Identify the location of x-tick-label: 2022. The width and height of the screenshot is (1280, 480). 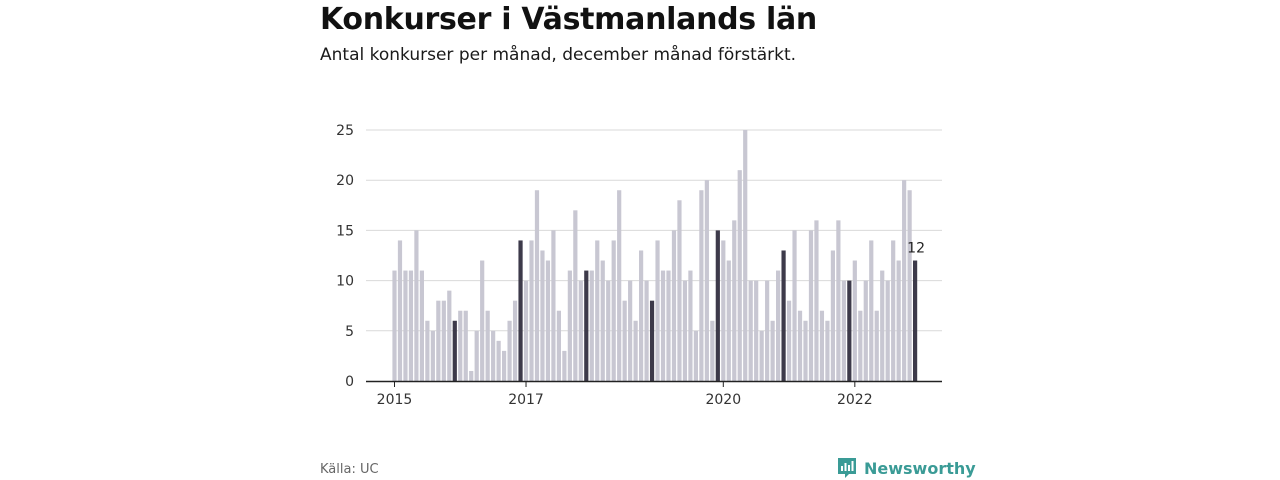
(855, 400).